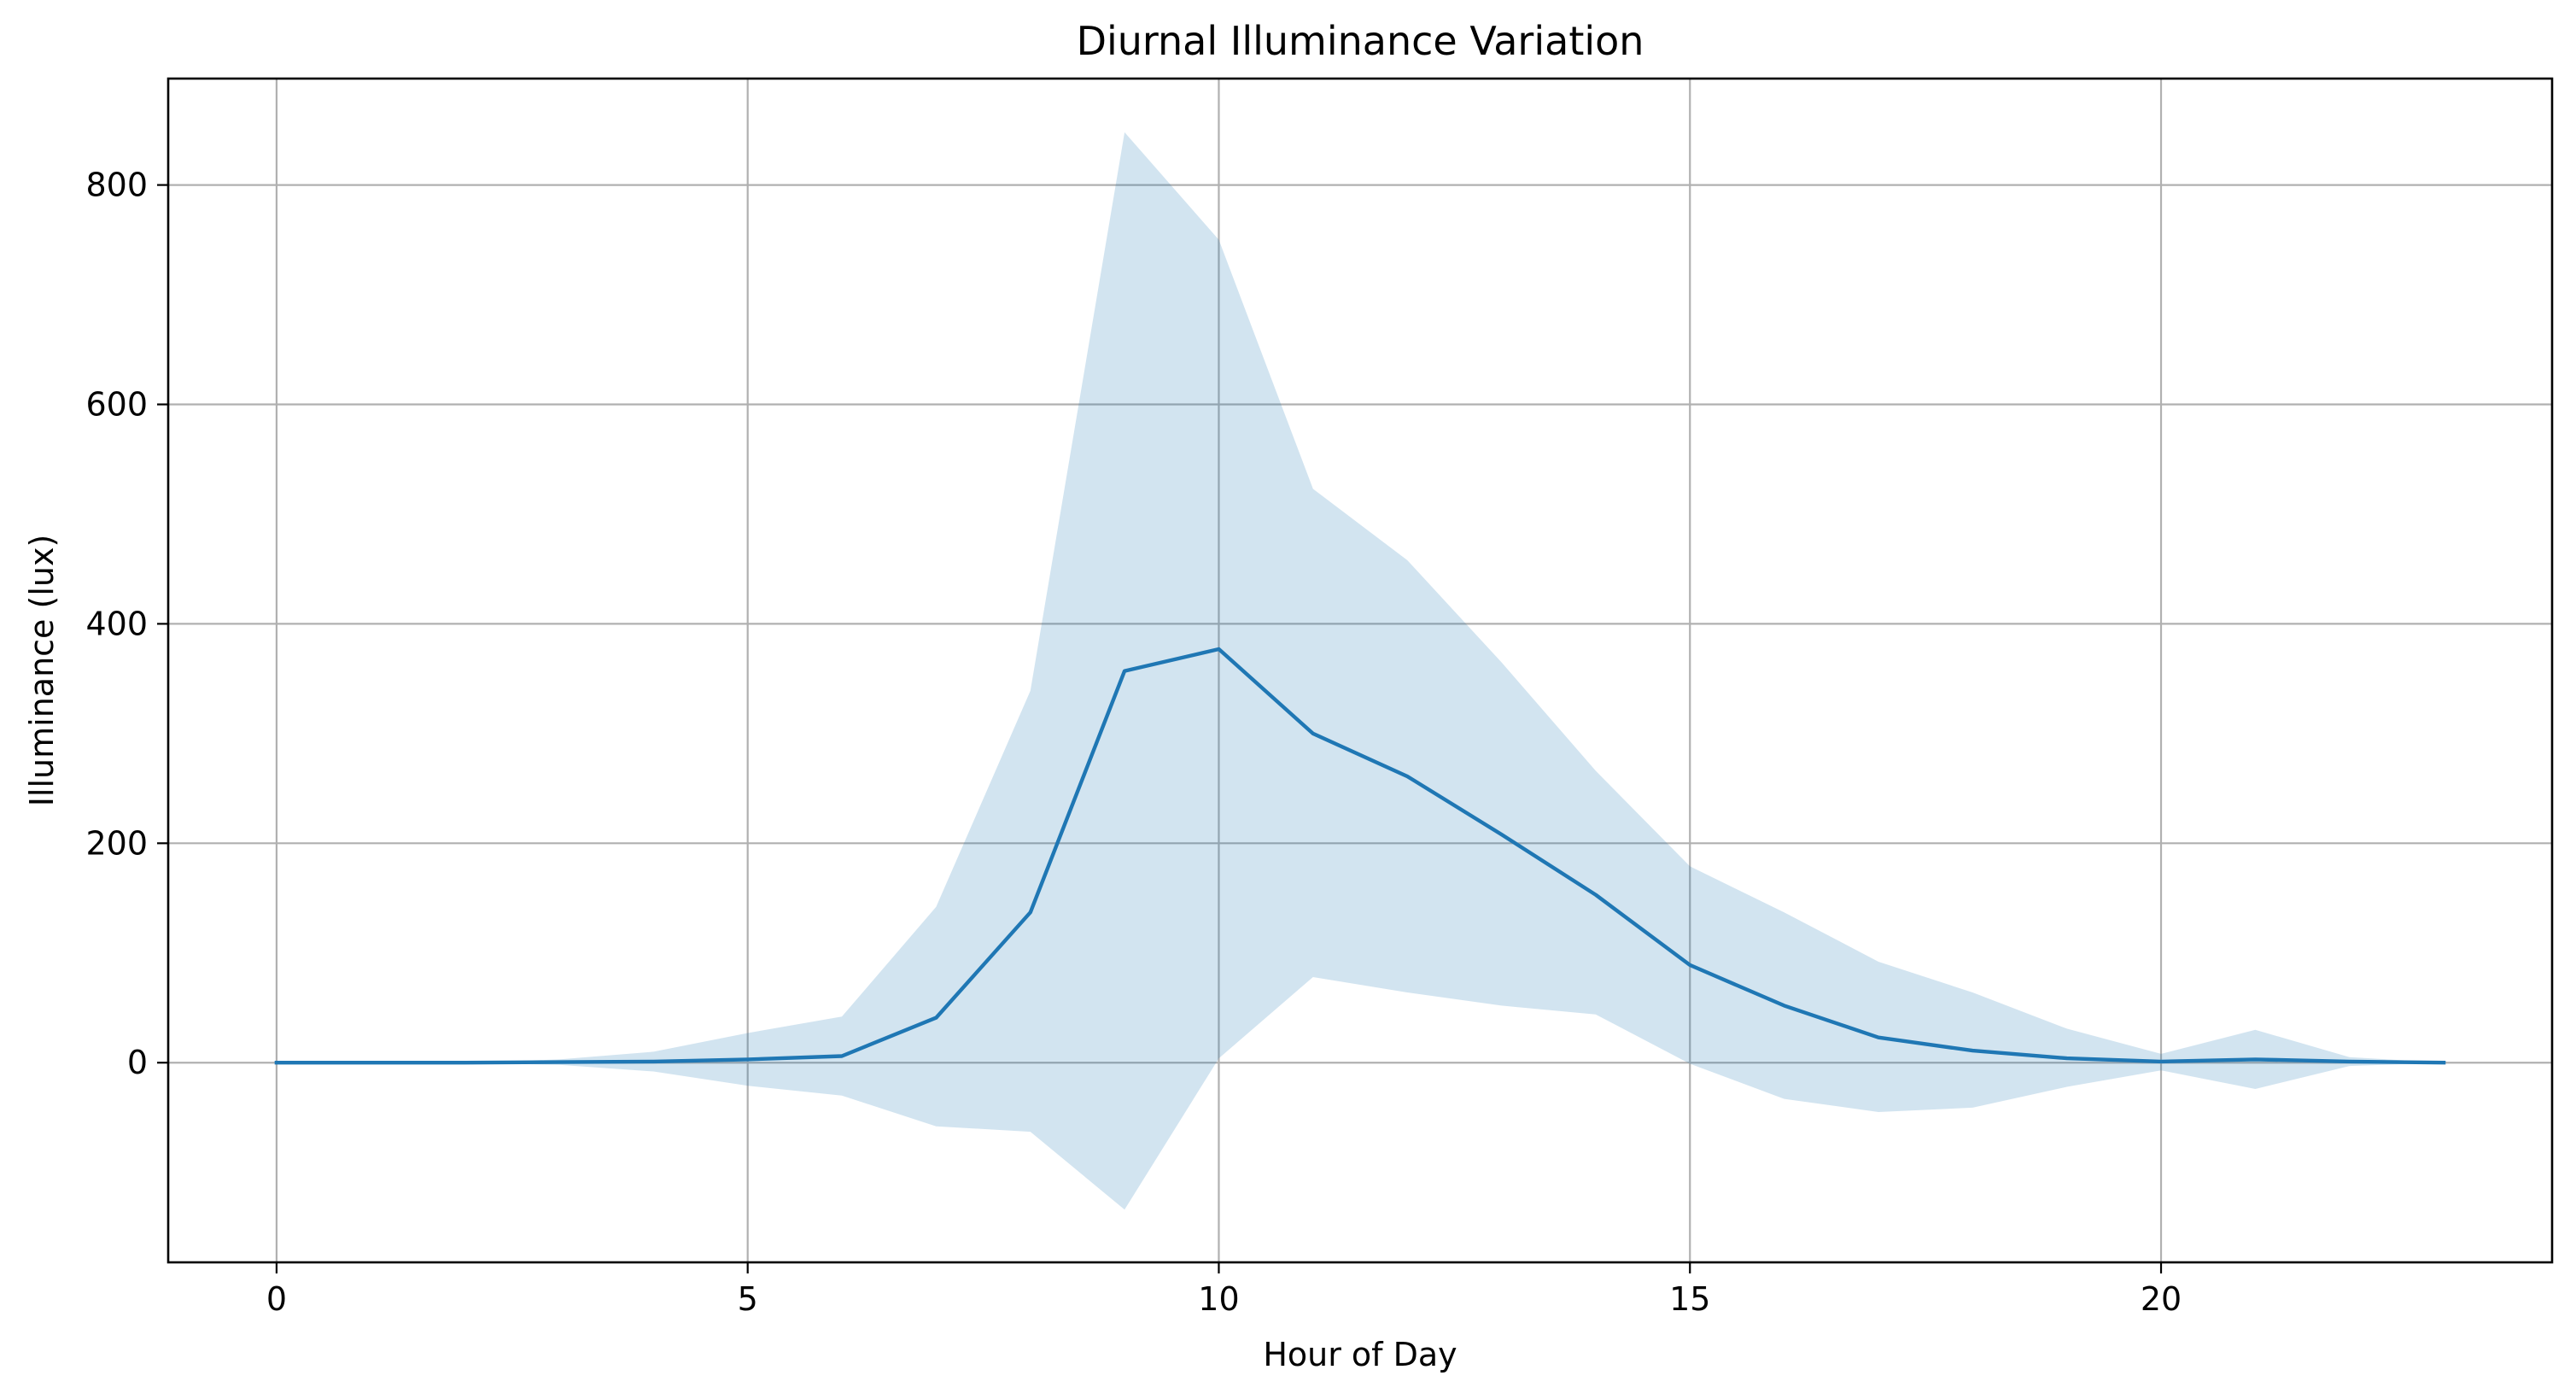 The width and height of the screenshot is (2576, 1399). What do you see at coordinates (137, 1062) in the screenshot?
I see `y-tick-label: 0` at bounding box center [137, 1062].